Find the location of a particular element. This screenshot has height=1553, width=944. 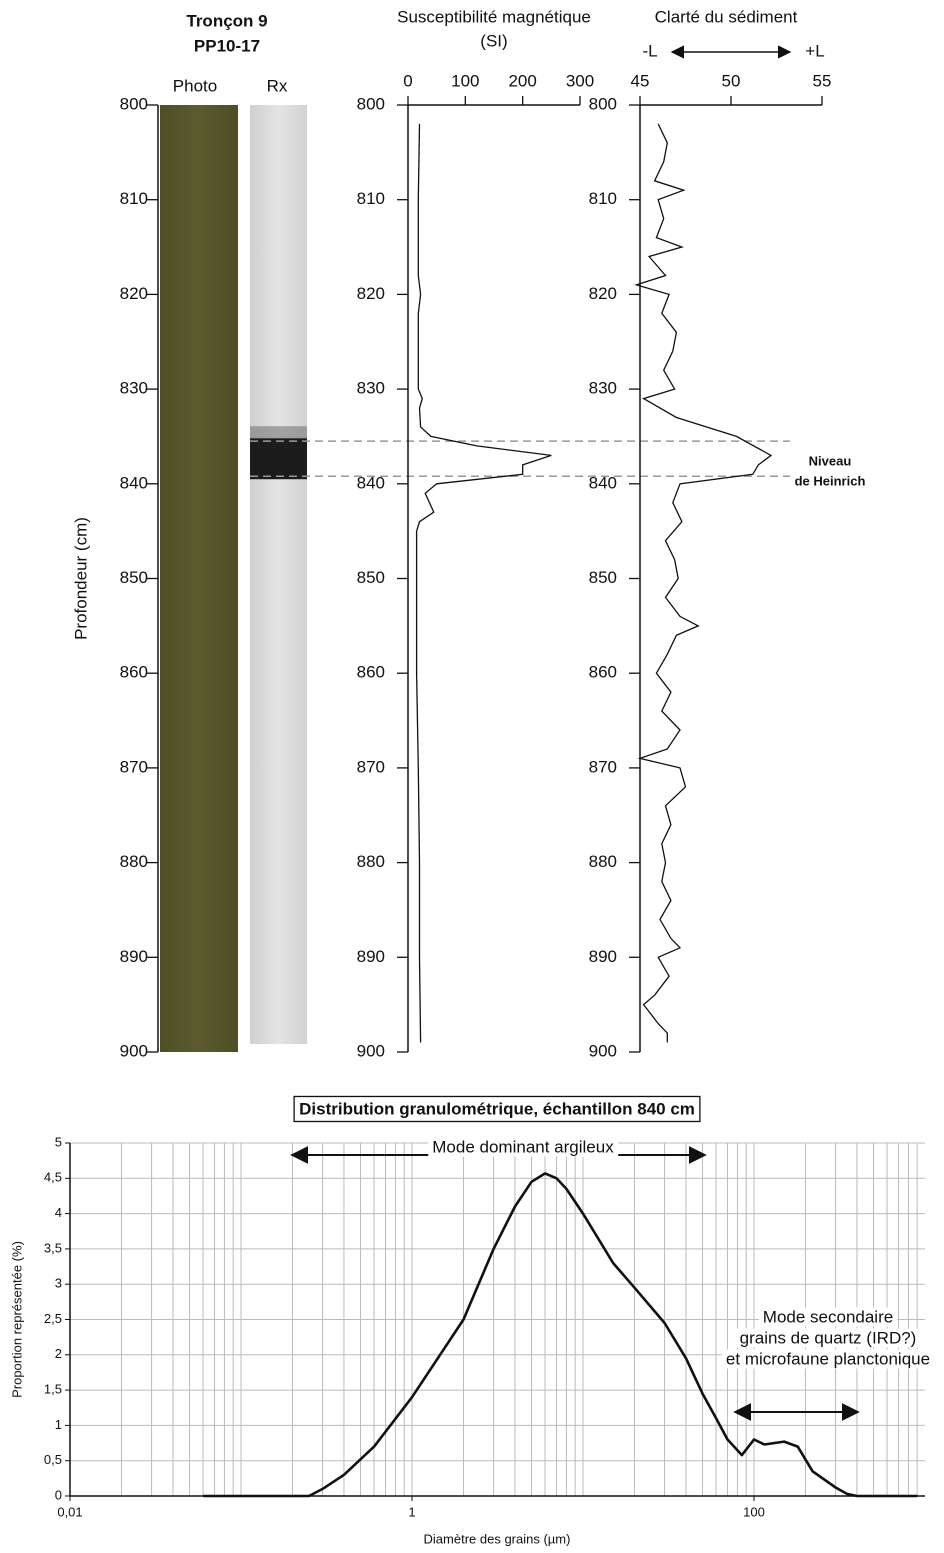

y-tick-label: 3 is located at coordinates (58, 1283).